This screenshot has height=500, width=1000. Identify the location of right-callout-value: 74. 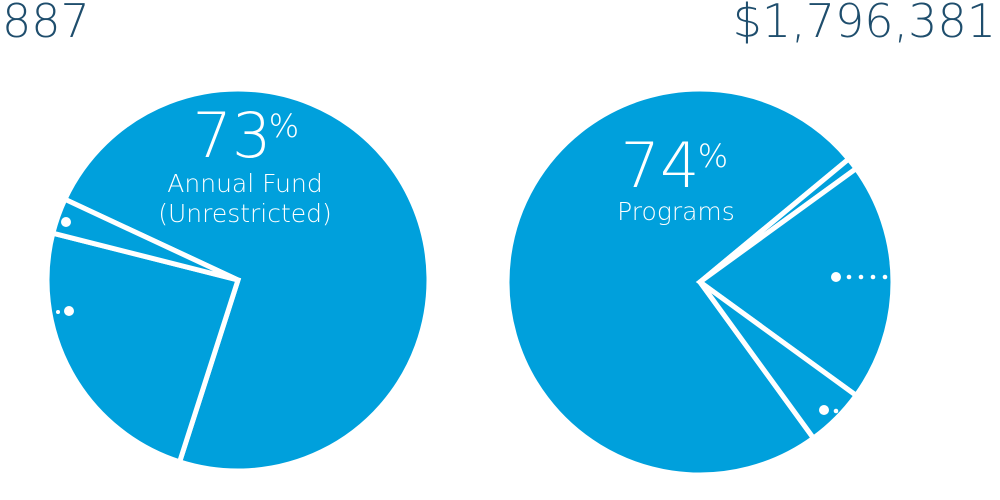
(660, 165).